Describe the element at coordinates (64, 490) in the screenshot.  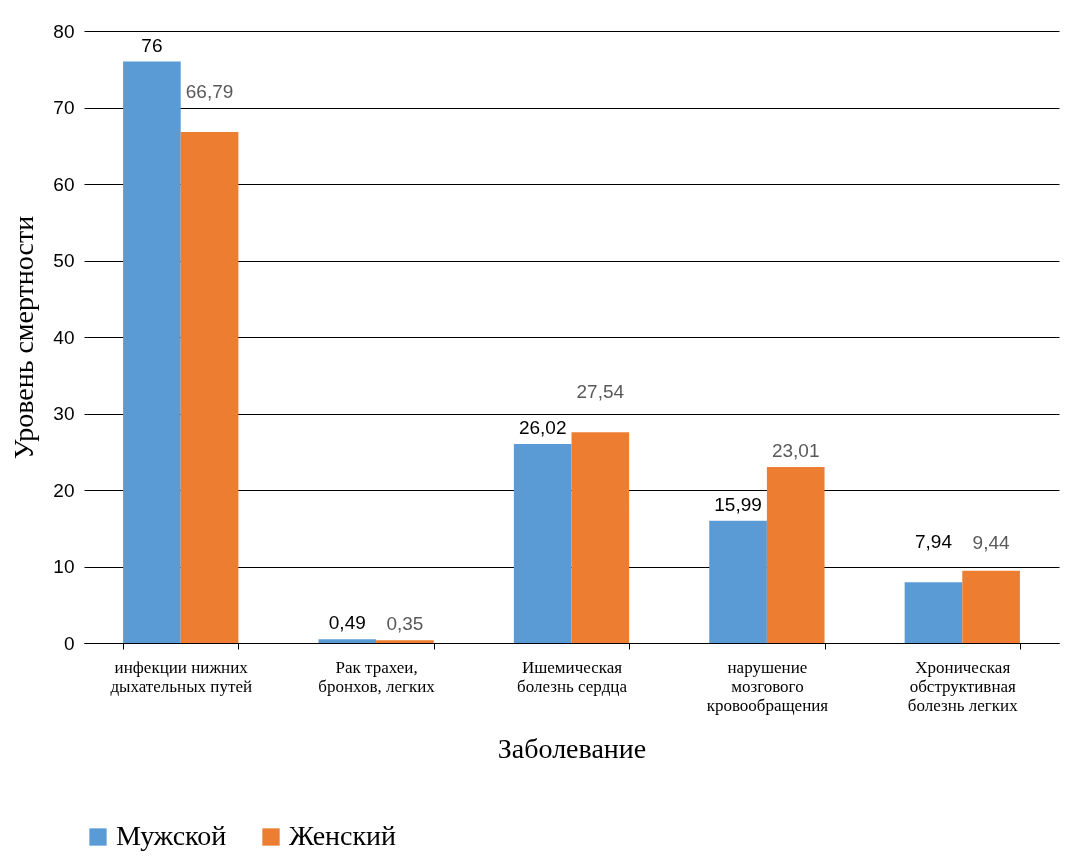
I see `y-tick-label: 20` at that location.